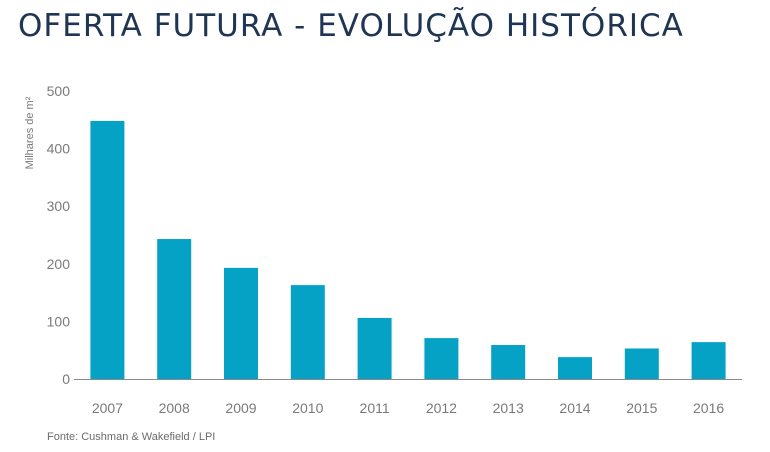  Describe the element at coordinates (575, 368) in the screenshot. I see `bar-2014` at that location.